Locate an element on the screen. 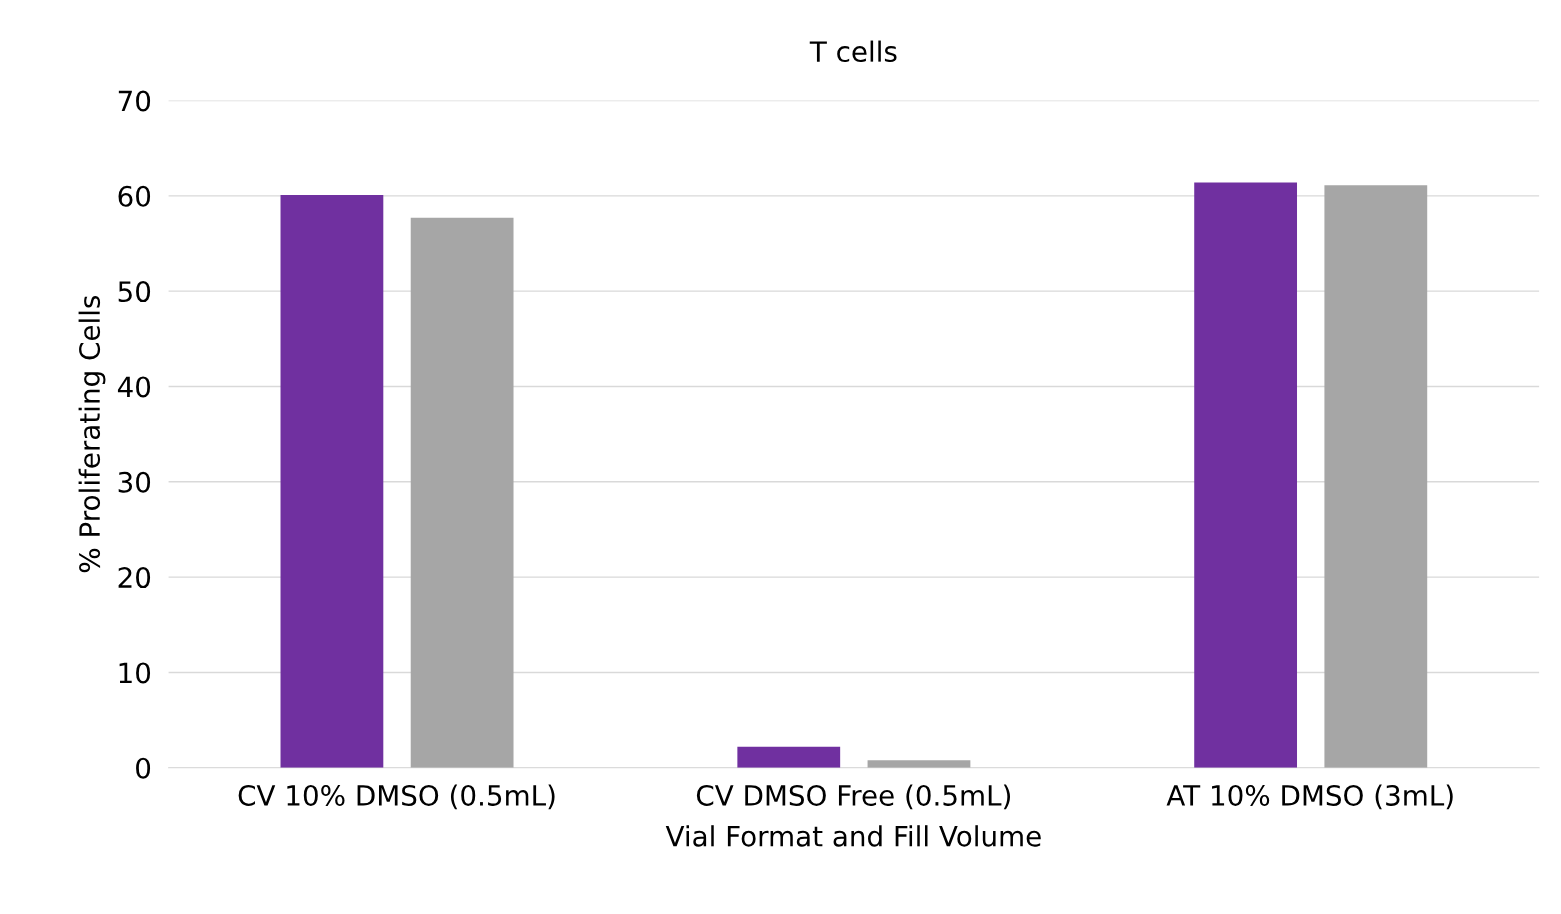  y-tick-label: 70 is located at coordinates (134, 101).